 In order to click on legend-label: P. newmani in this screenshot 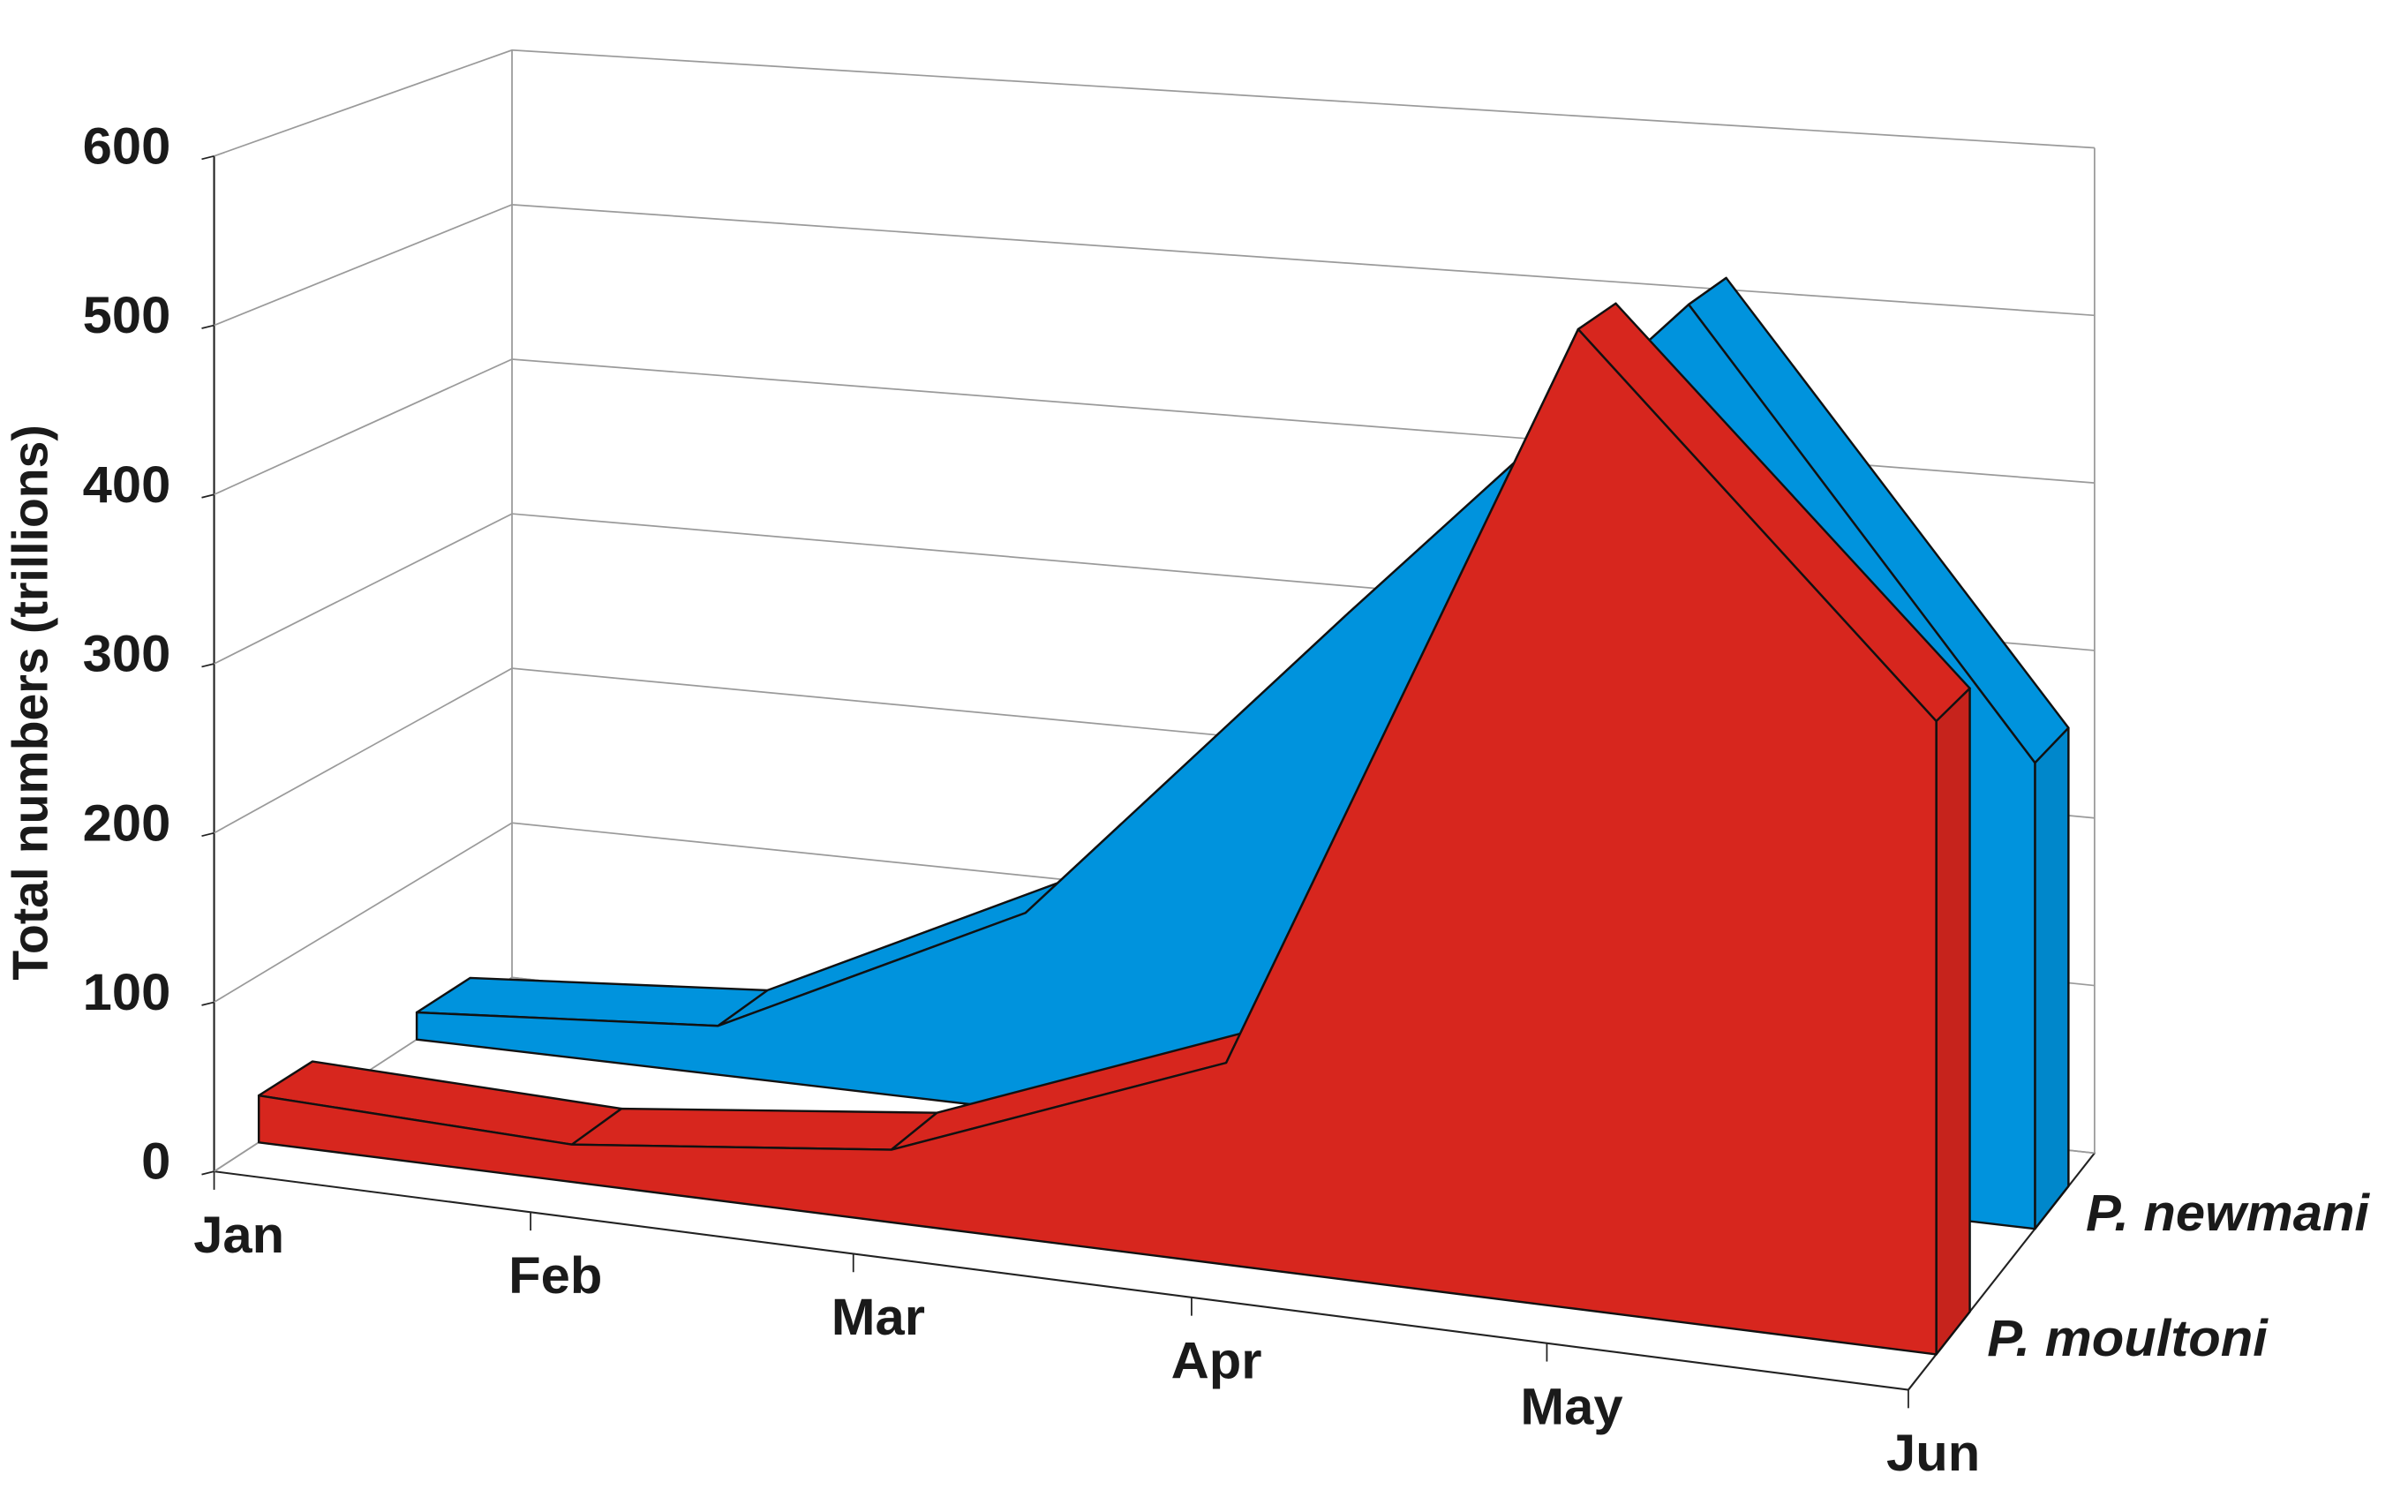, I will do `click(2228, 1212)`.